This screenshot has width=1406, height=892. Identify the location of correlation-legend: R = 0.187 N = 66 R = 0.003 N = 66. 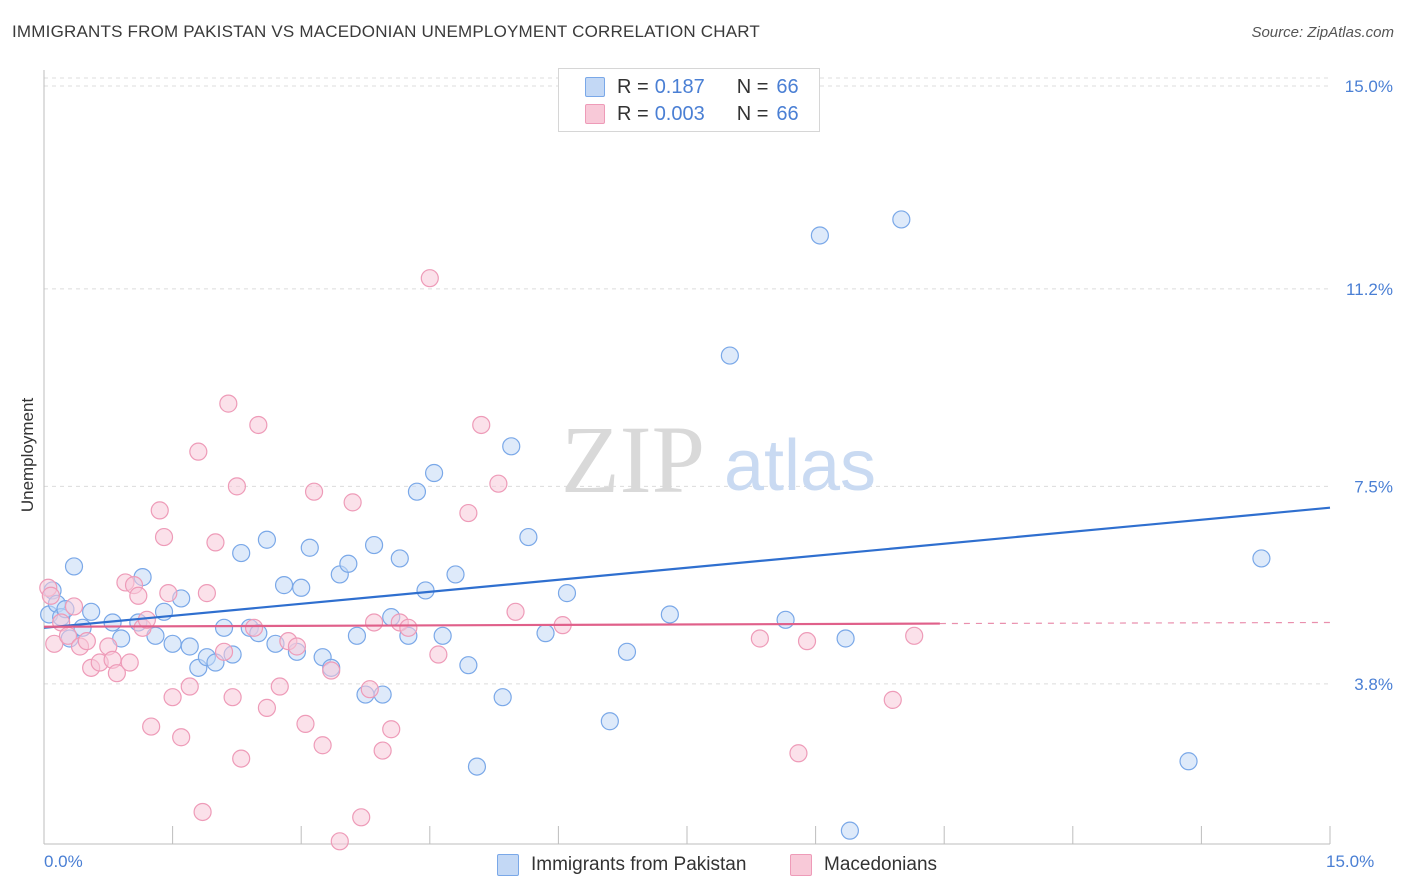
(689, 100).